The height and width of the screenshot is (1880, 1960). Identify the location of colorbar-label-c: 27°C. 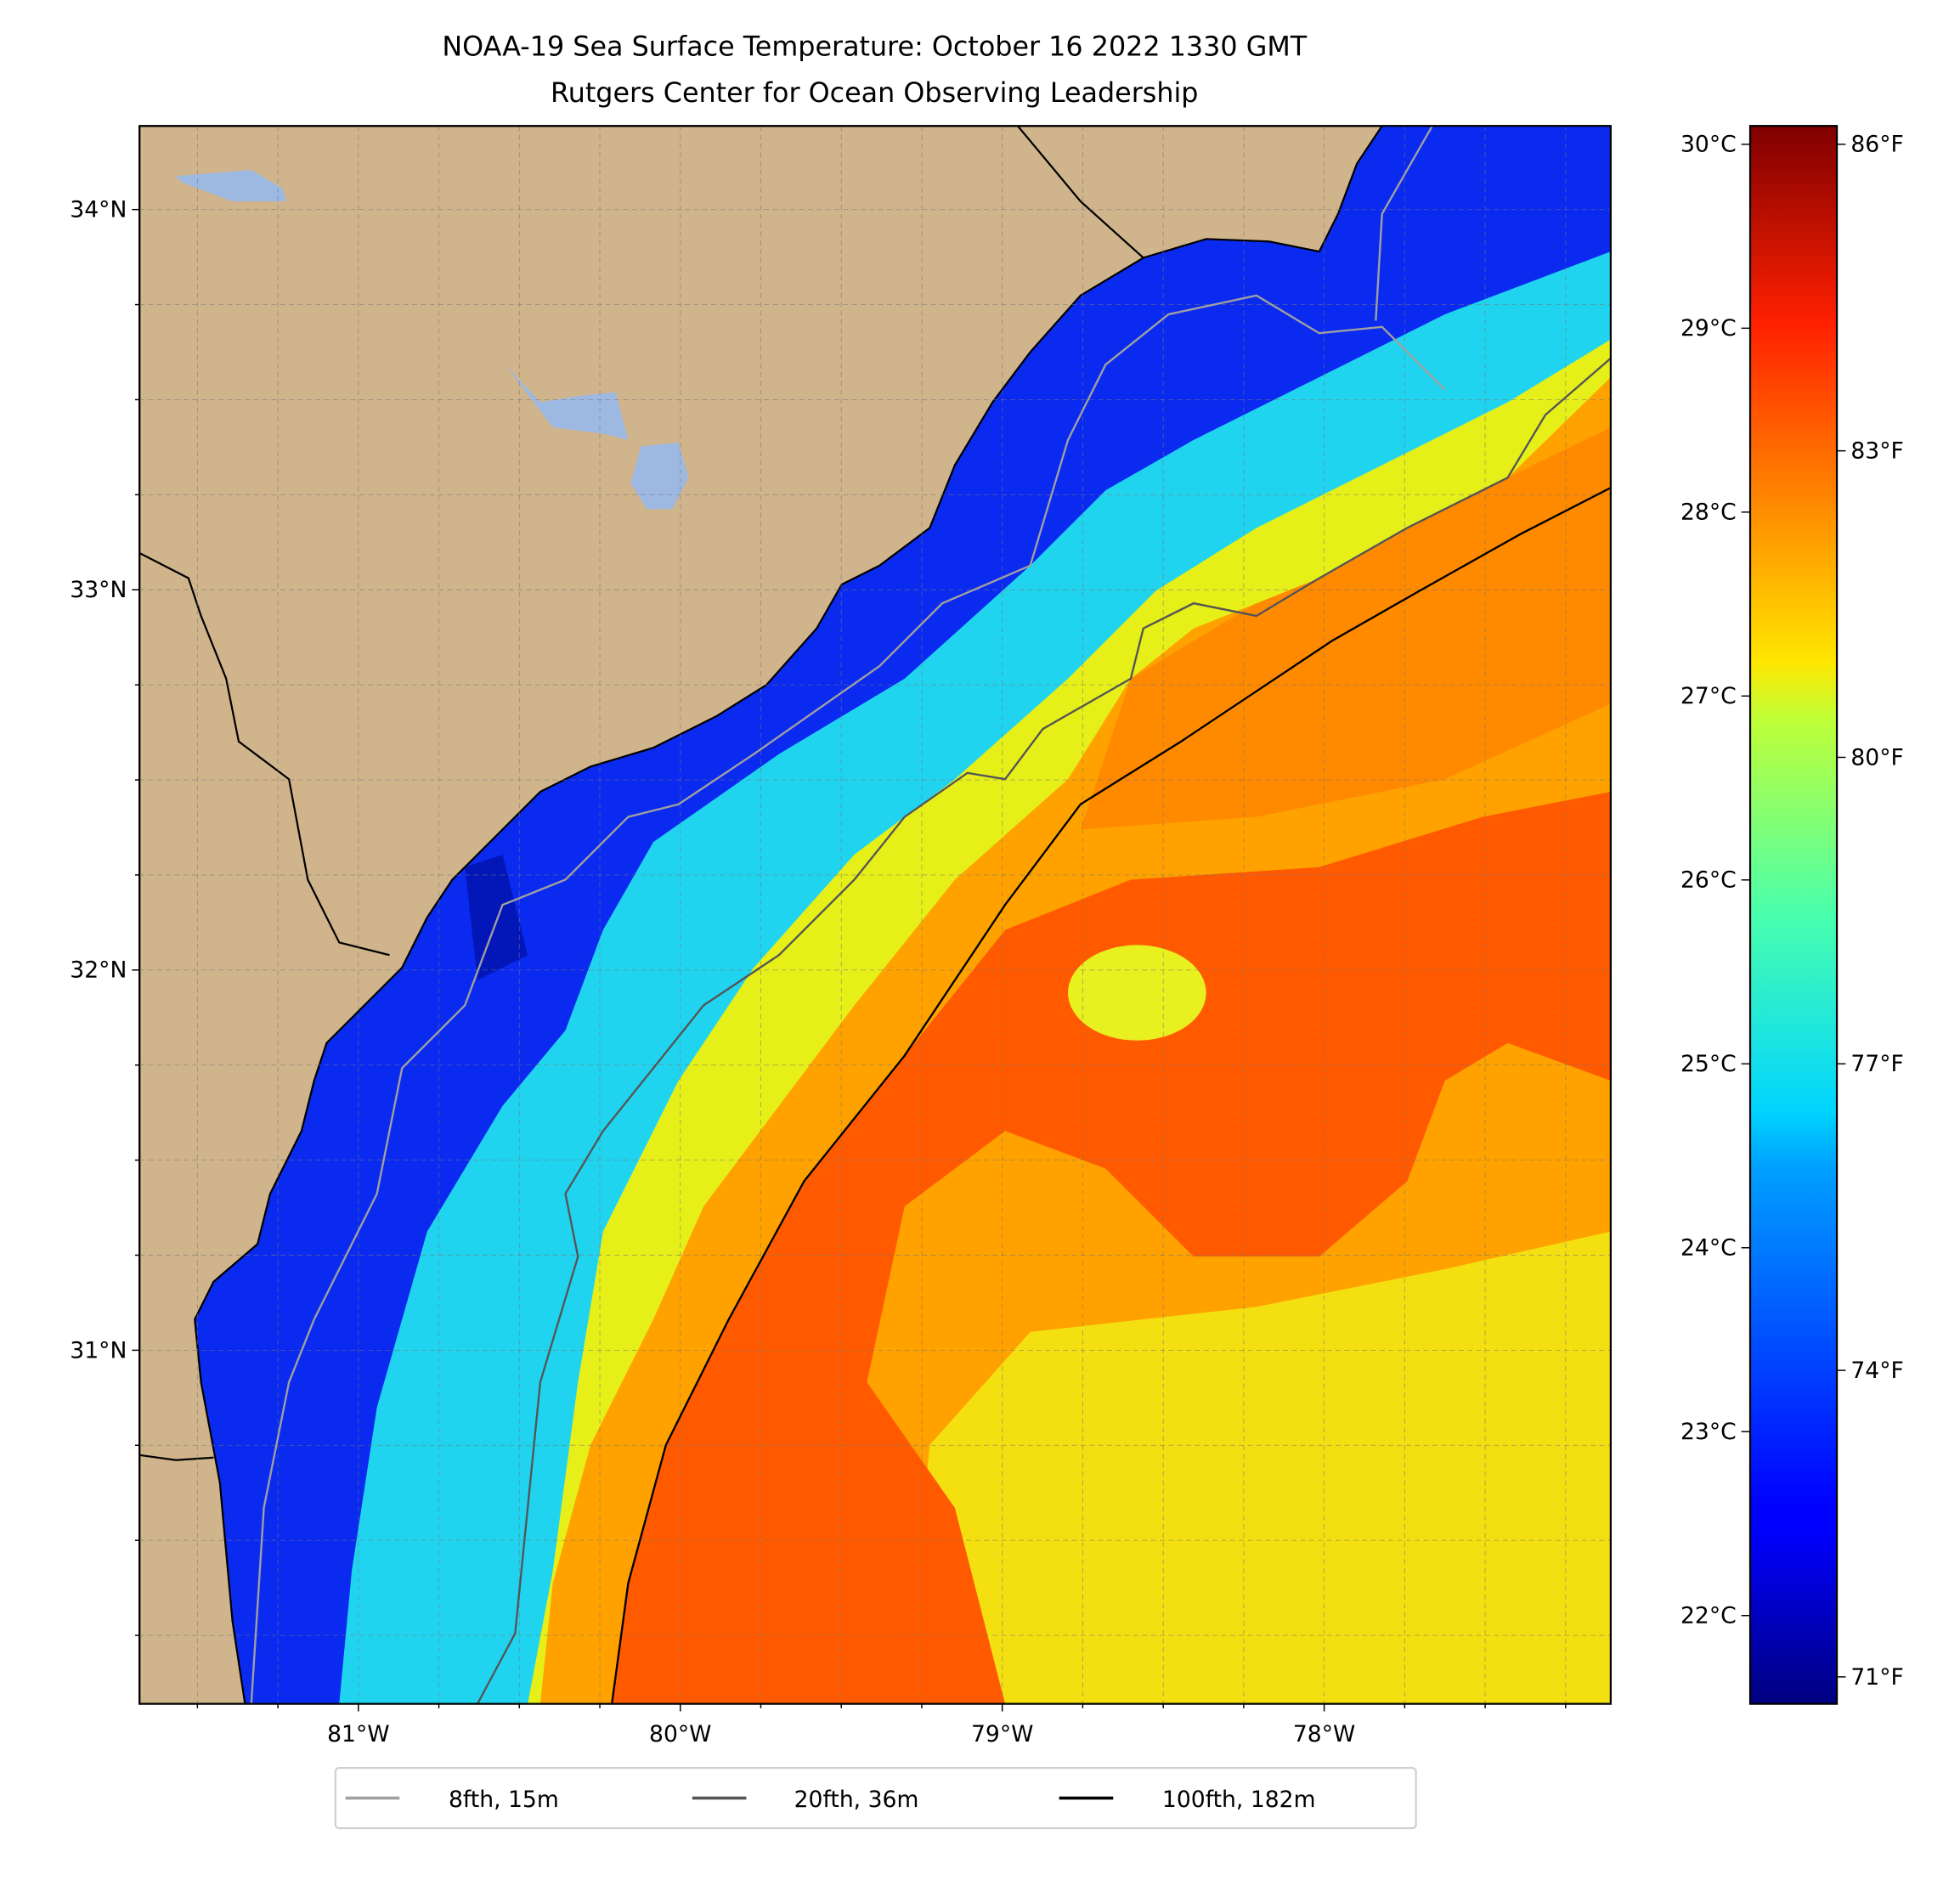
(1709, 696).